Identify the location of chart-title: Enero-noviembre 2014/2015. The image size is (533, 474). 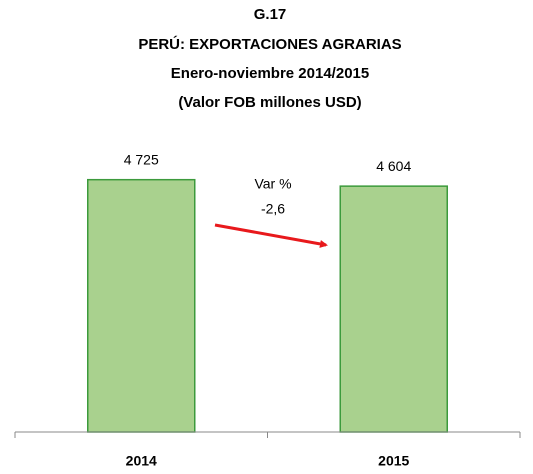
(270, 73).